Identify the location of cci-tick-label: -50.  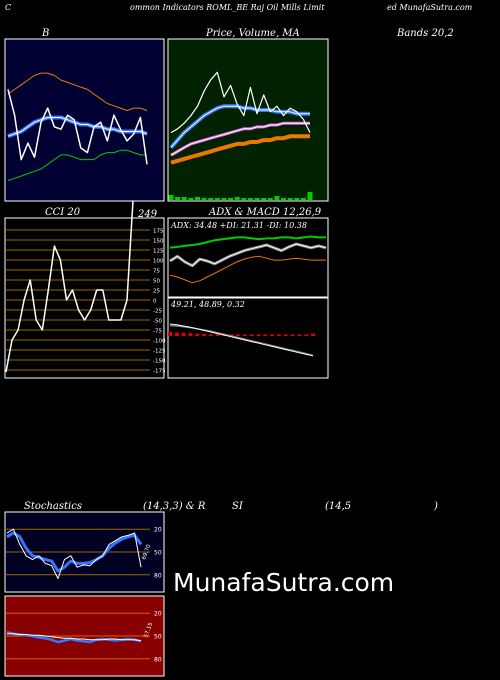
(157, 322).